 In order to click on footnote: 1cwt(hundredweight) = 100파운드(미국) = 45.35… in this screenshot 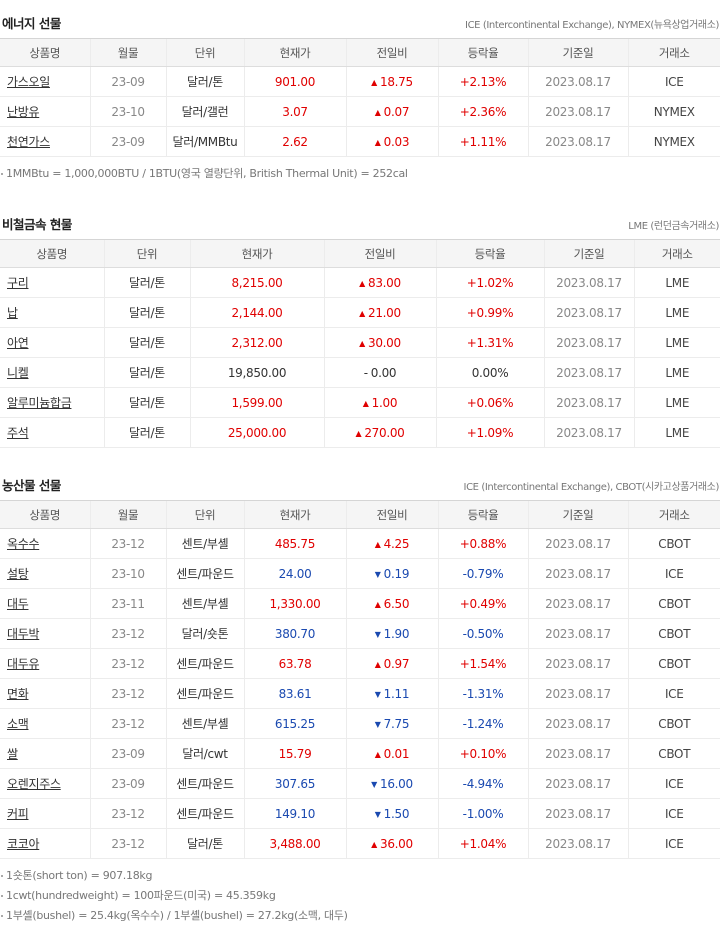, I will do `click(174, 896)`.